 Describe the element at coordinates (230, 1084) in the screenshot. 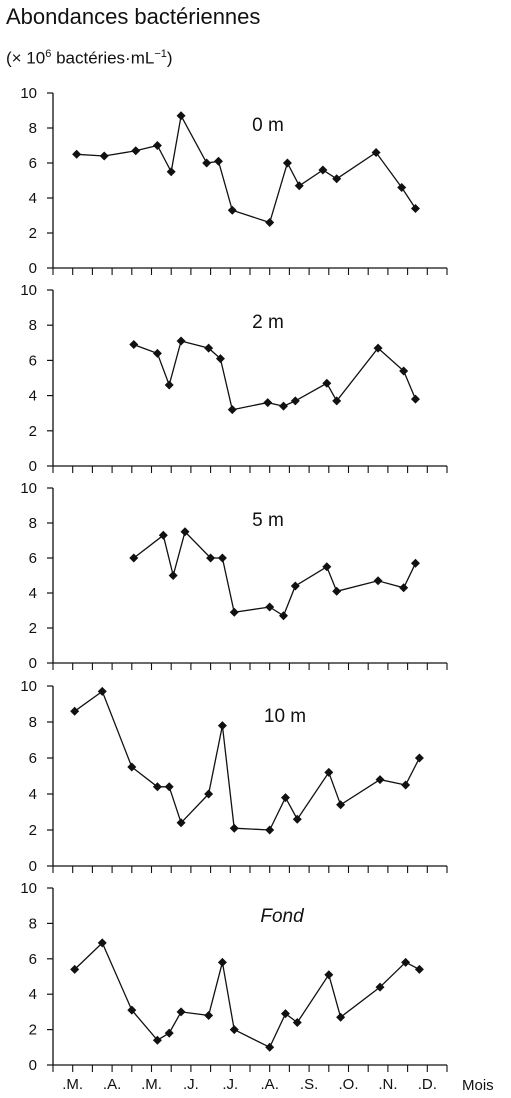

I see `x-month-label: .J.` at that location.